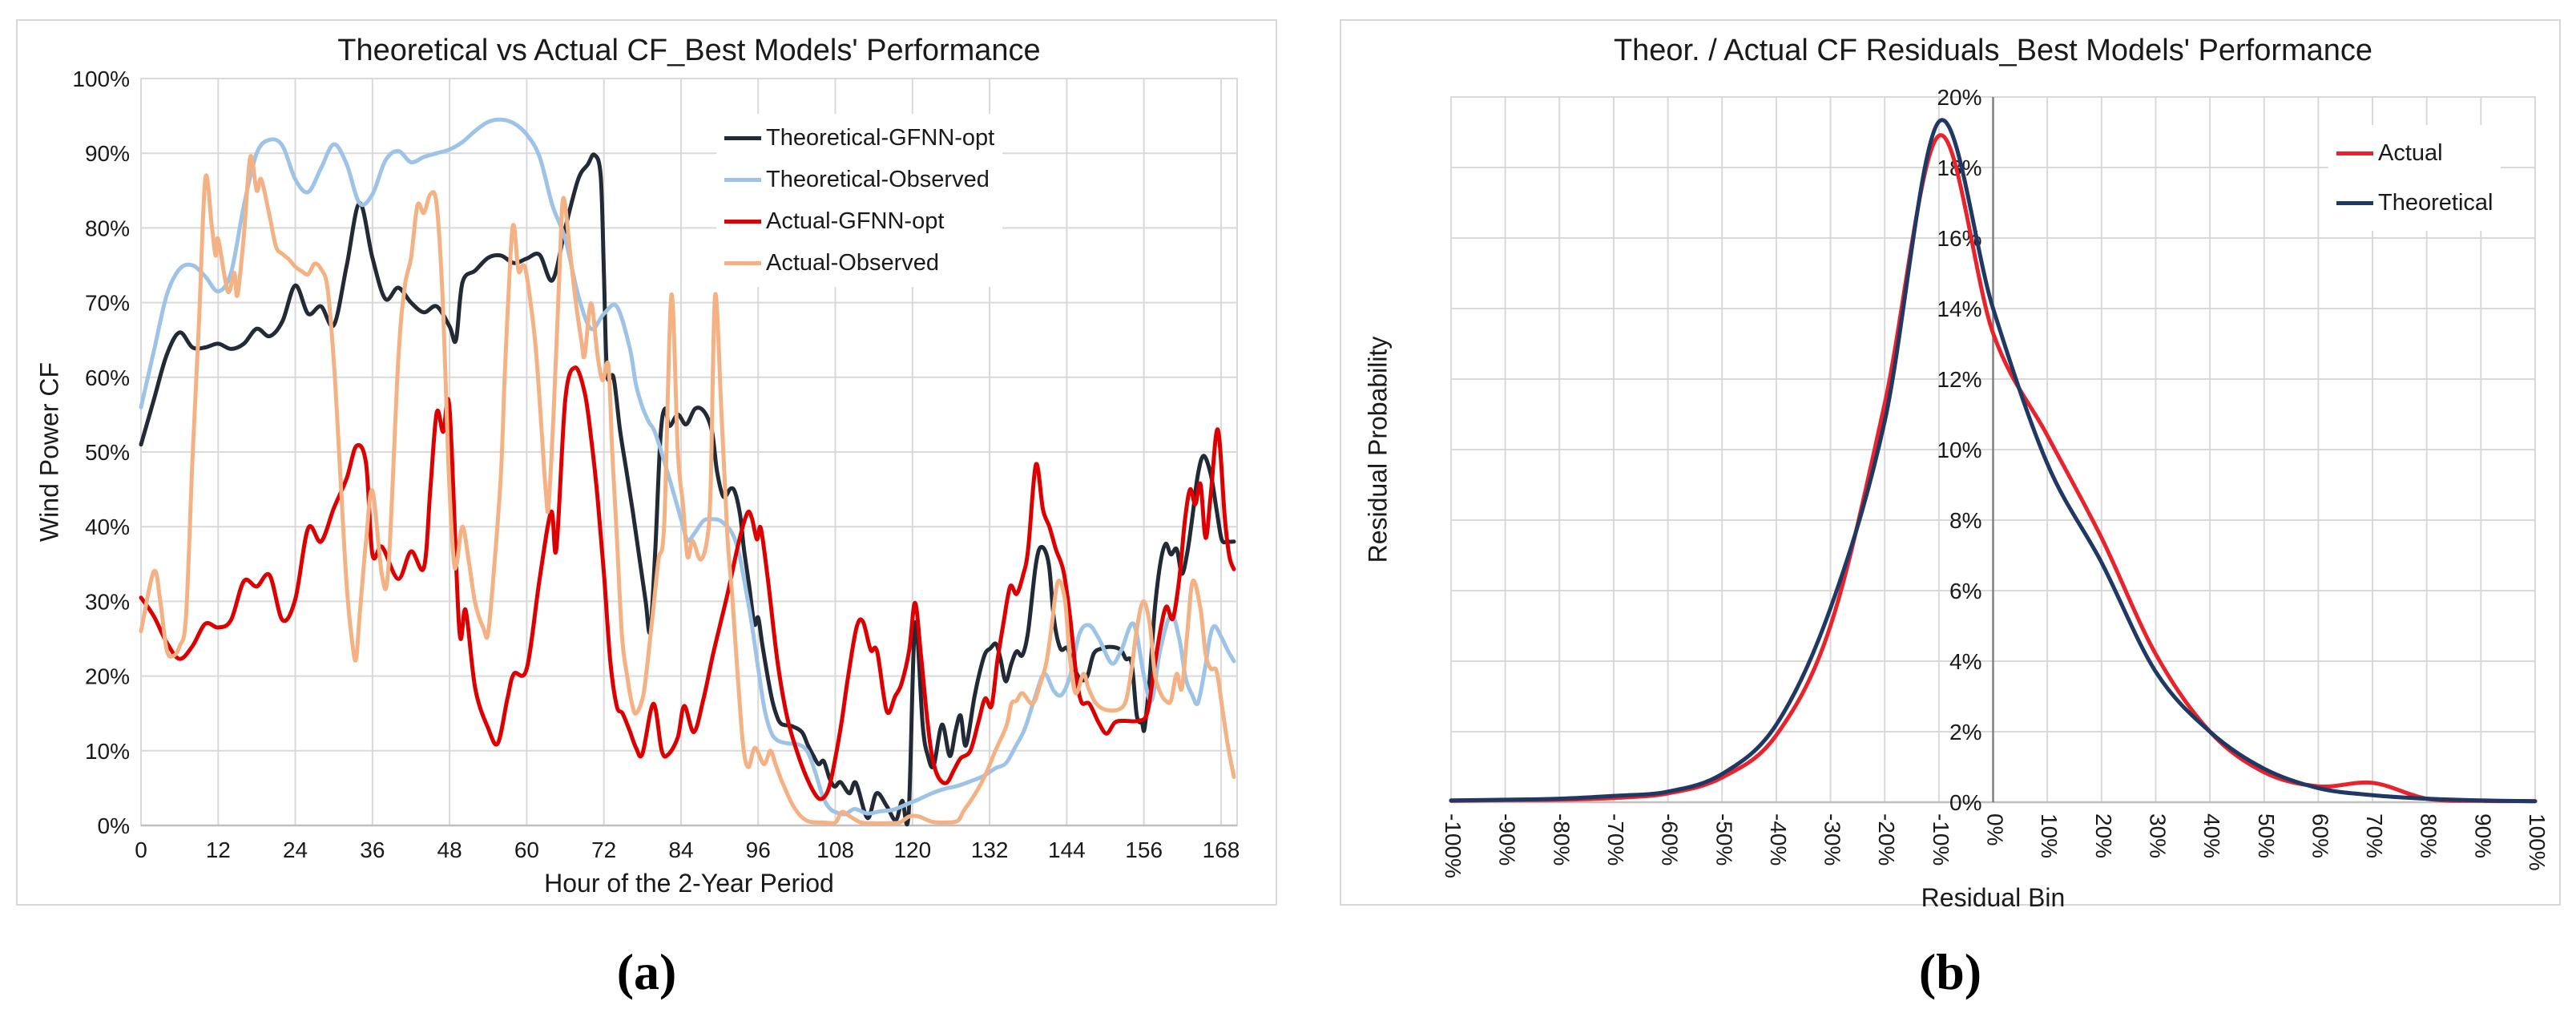  What do you see at coordinates (1615, 839) in the screenshot?
I see `x-tick-label: -70%` at bounding box center [1615, 839].